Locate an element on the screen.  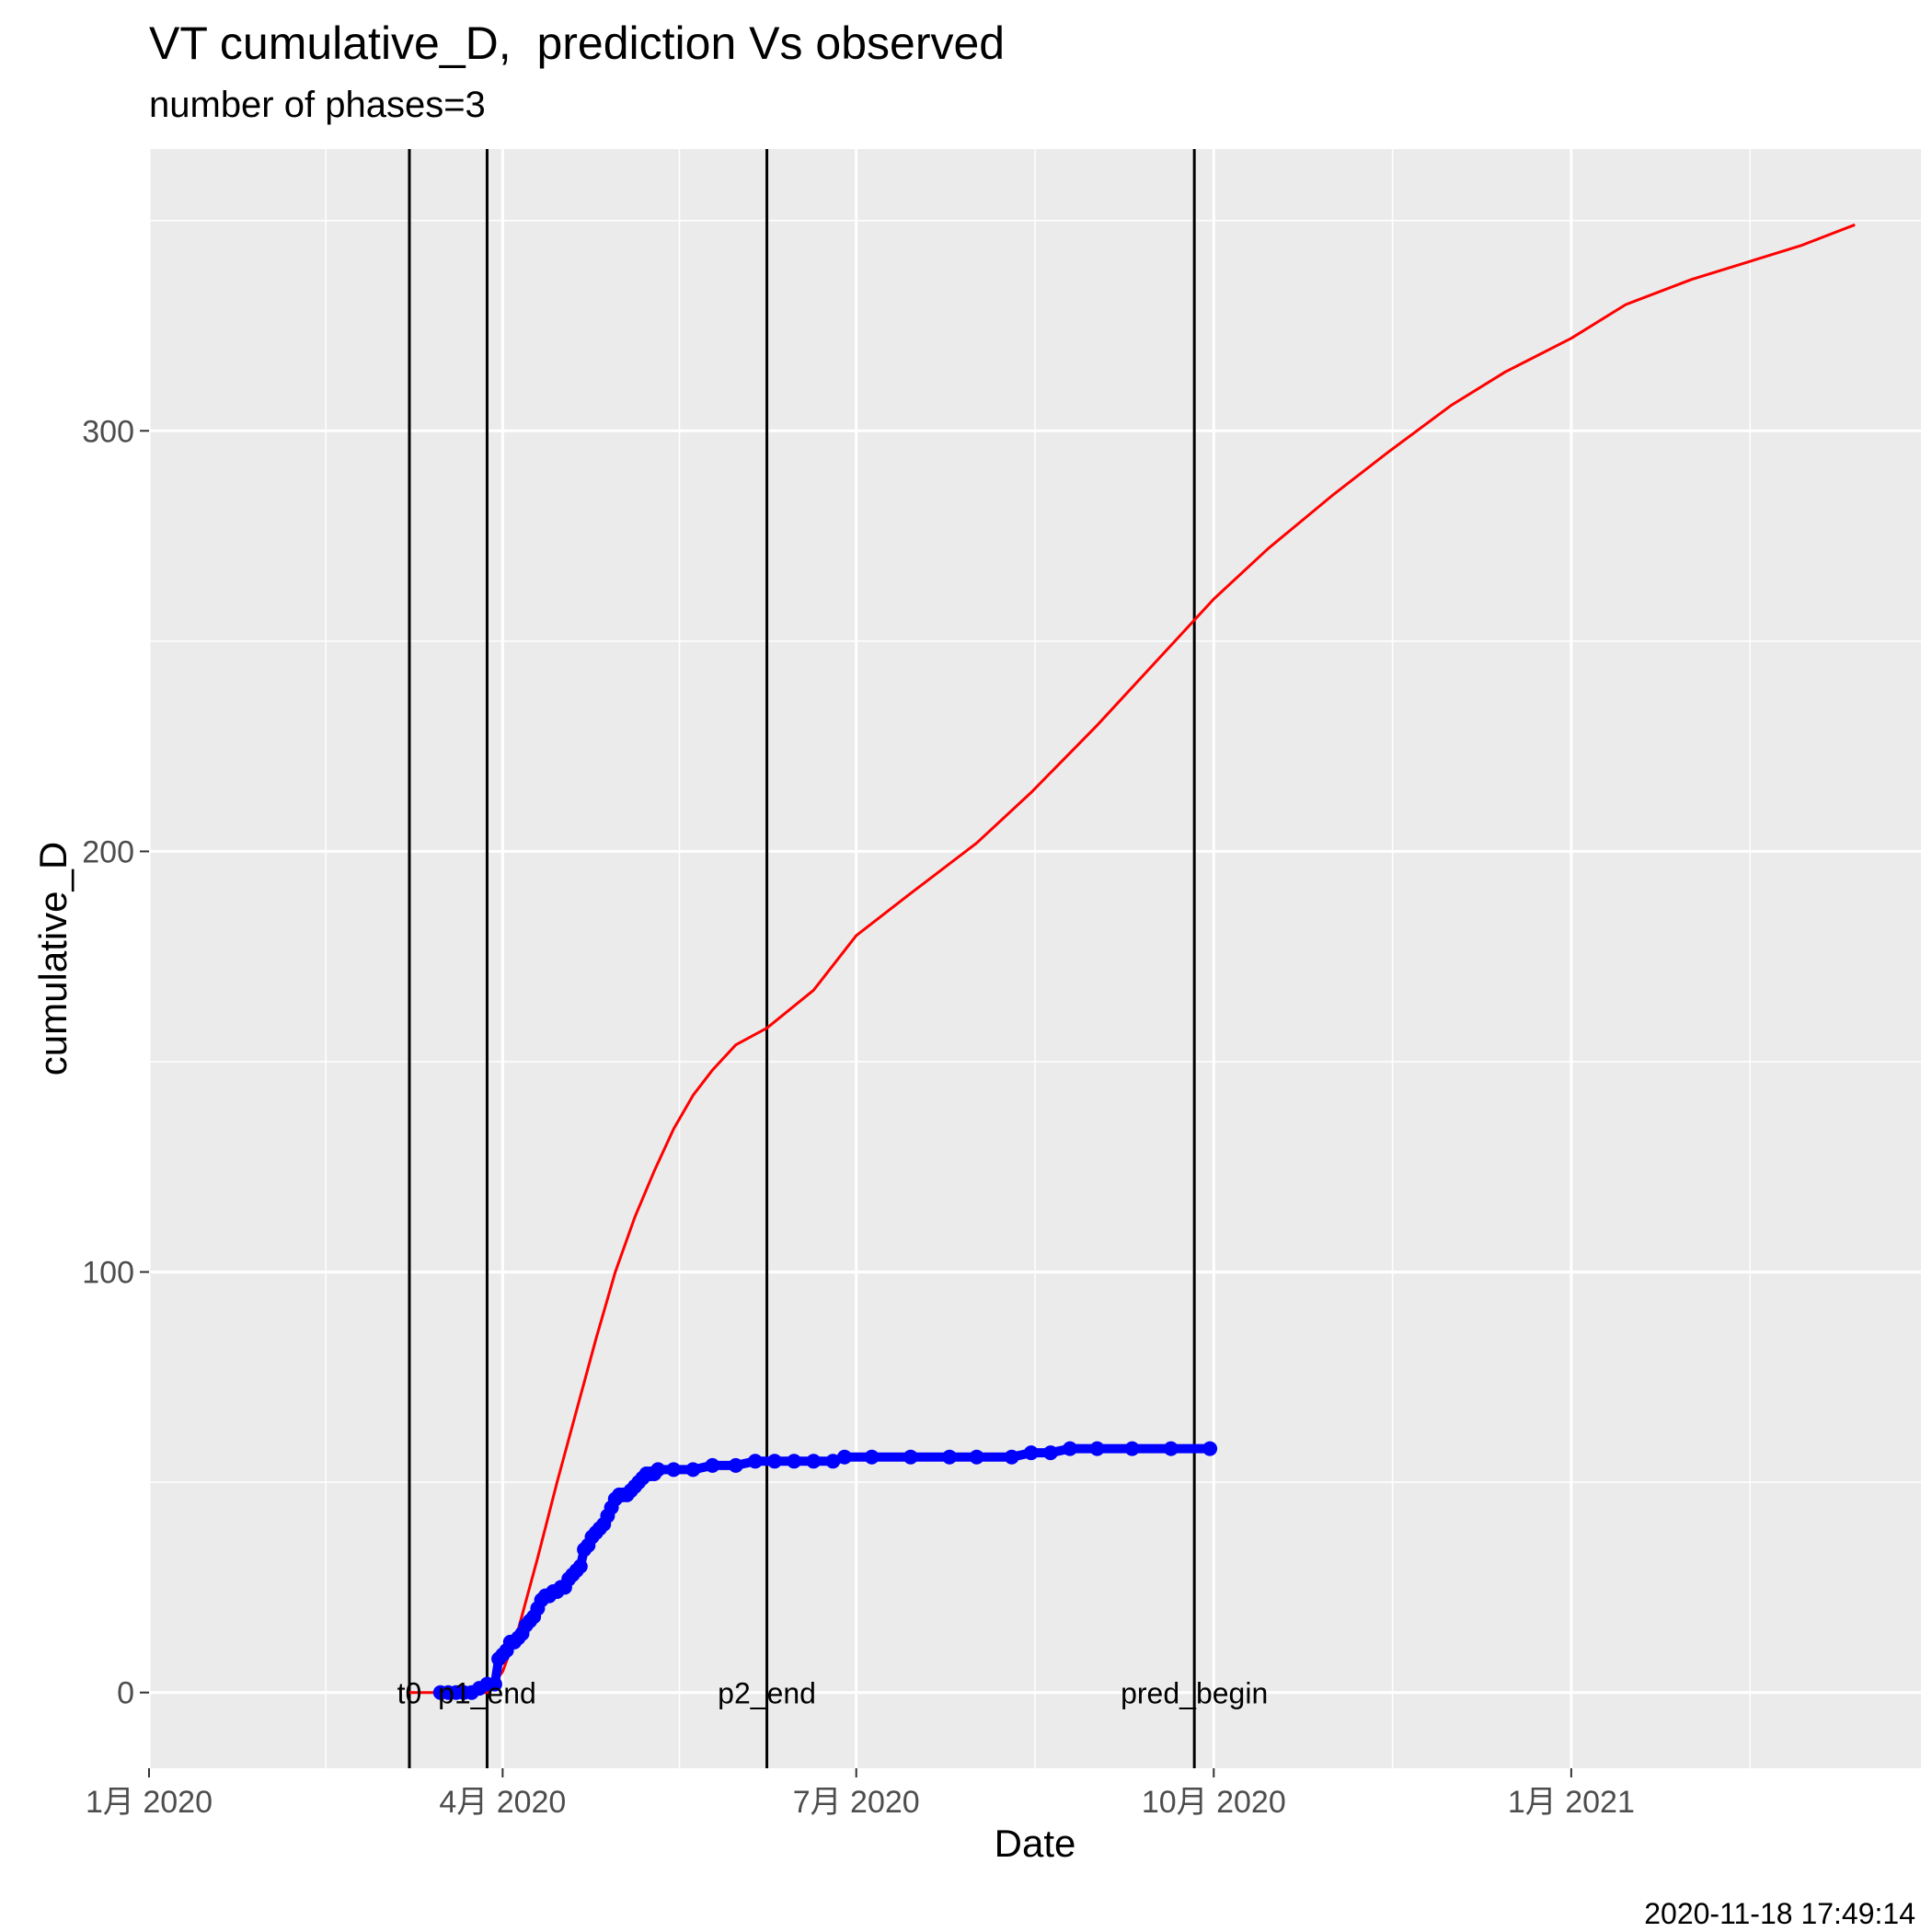
x-tick-label: 4月 2020 is located at coordinates (502, 1802).